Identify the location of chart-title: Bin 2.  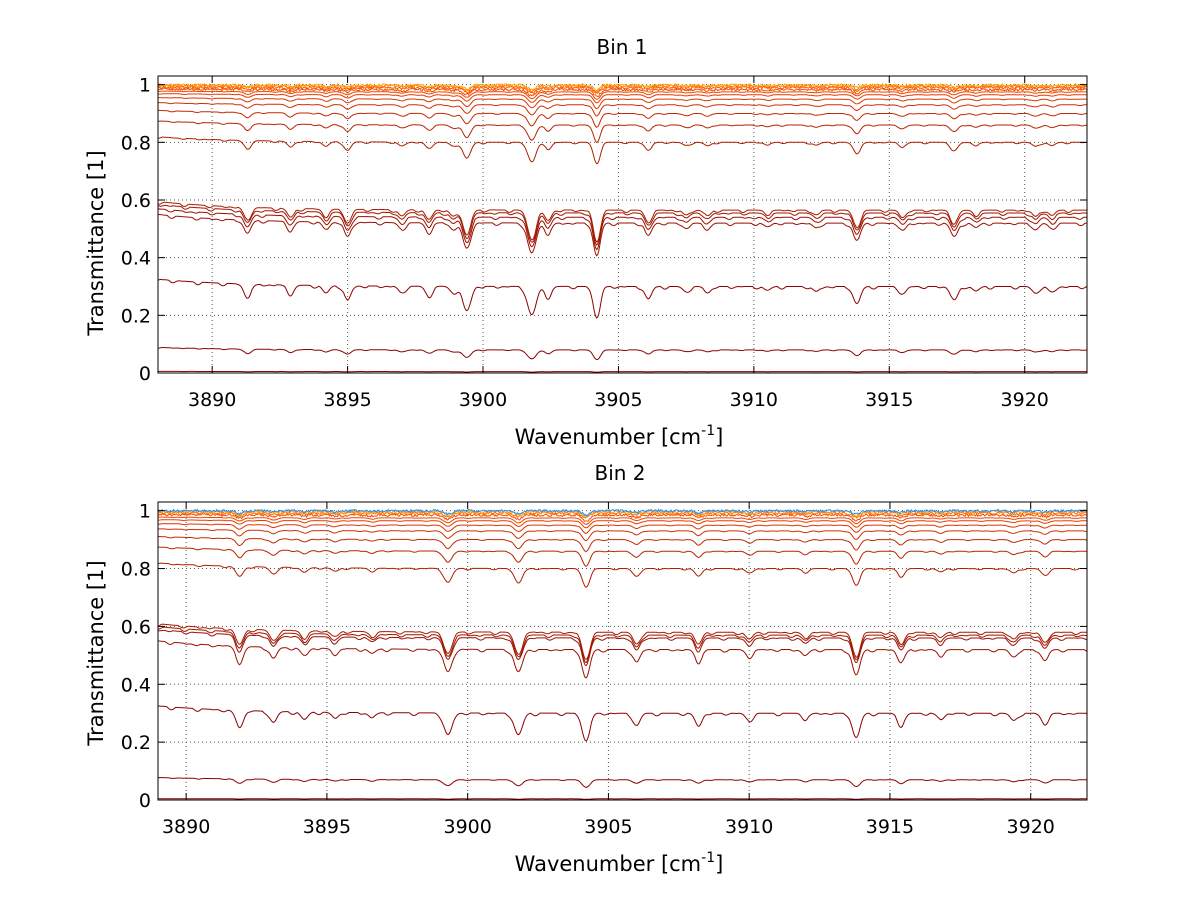
(619, 473).